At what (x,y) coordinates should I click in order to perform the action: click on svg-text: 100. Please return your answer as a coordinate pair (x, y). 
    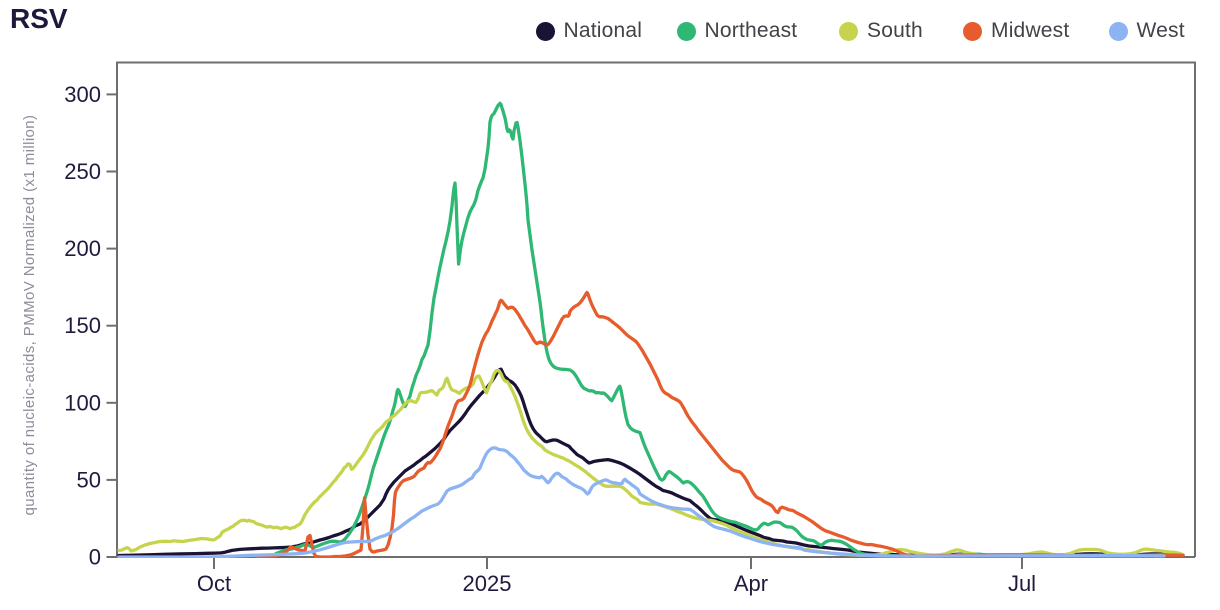
    Looking at the image, I should click on (82, 402).